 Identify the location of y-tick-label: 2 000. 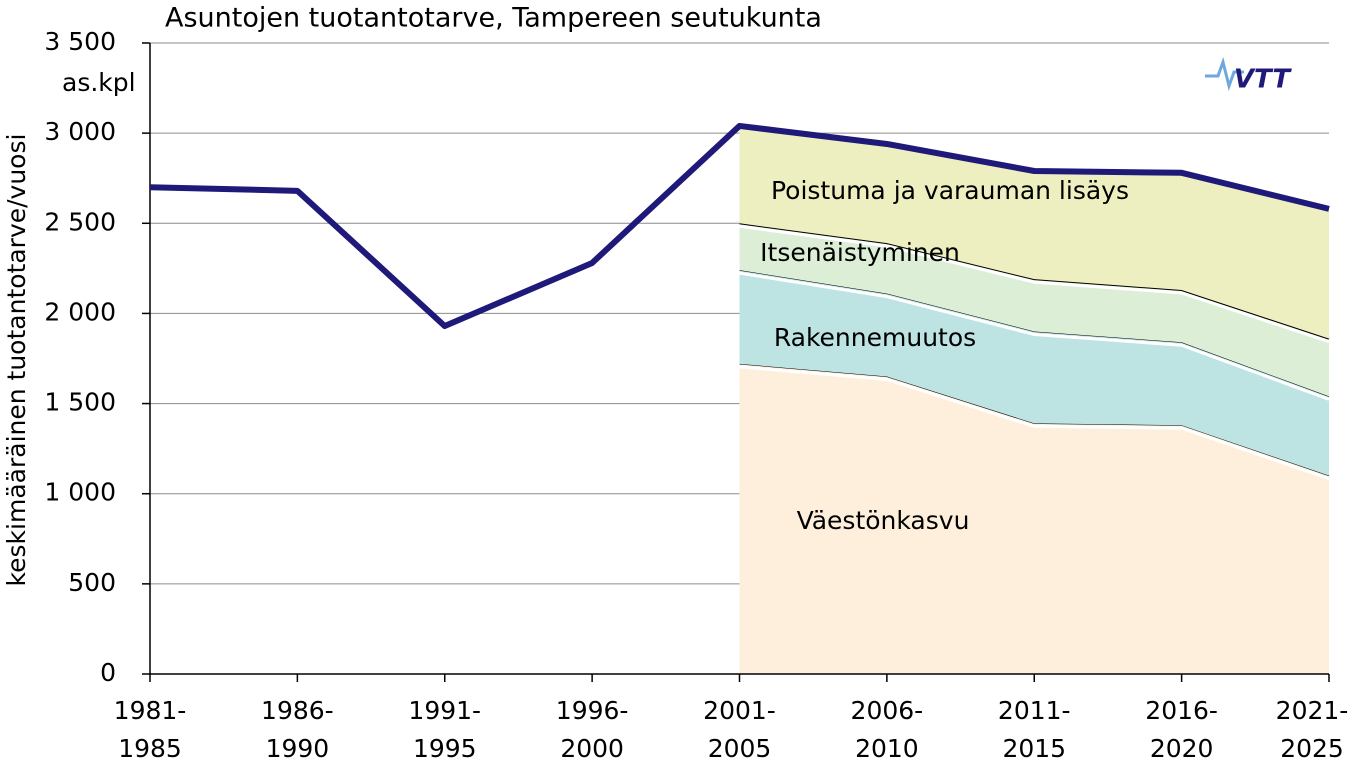
(80, 311).